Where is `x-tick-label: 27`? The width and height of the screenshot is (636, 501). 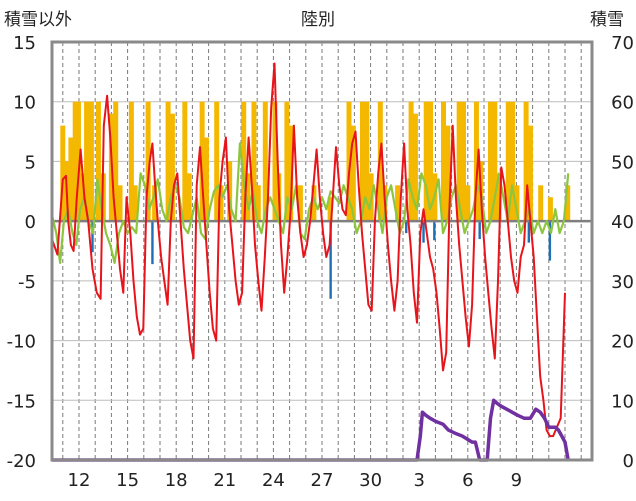
x-tick-label: 27 is located at coordinates (322, 480).